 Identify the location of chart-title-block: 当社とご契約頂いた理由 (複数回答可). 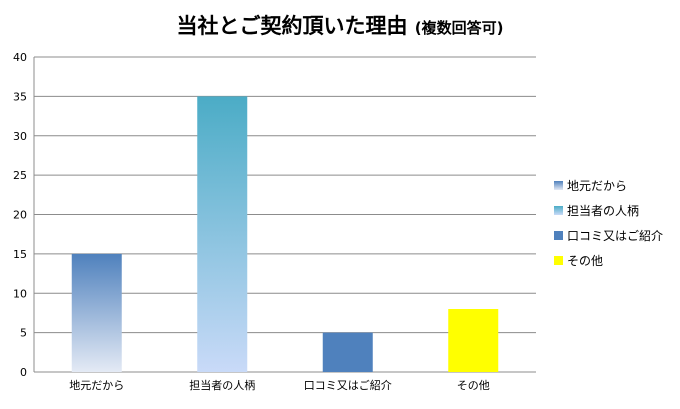
(340, 25).